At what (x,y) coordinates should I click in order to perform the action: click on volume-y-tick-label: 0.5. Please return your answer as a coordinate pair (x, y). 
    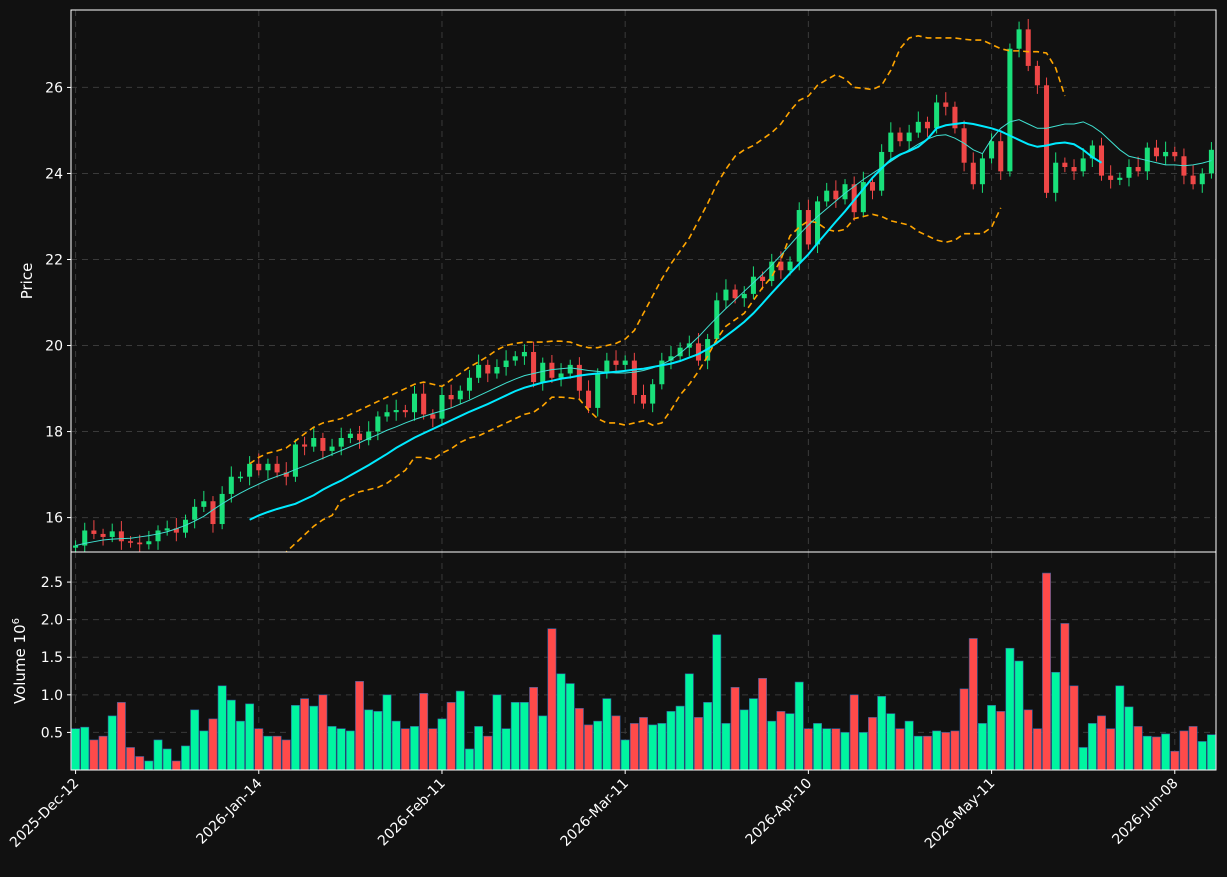
    Looking at the image, I should click on (52, 733).